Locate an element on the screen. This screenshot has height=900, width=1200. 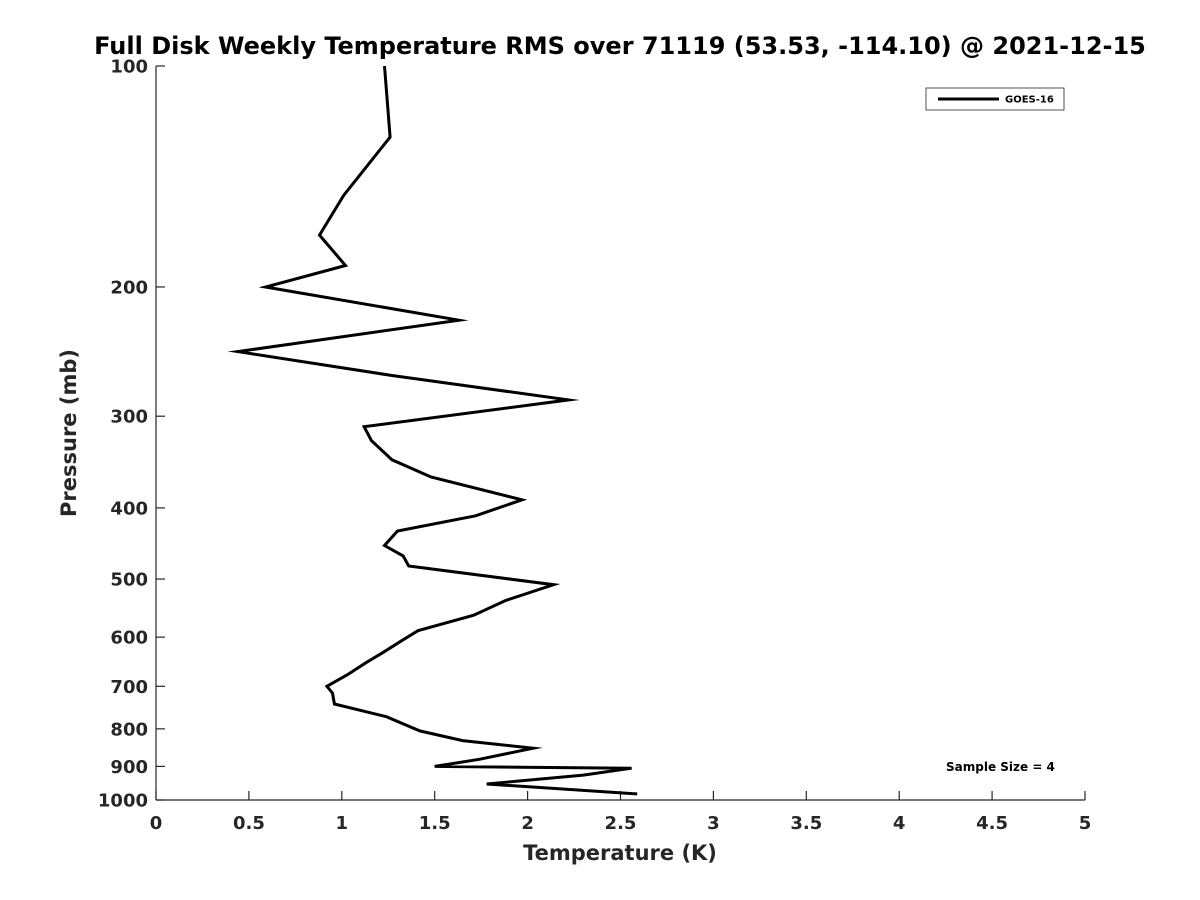
y-tick-label: 1000 is located at coordinates (123, 801).